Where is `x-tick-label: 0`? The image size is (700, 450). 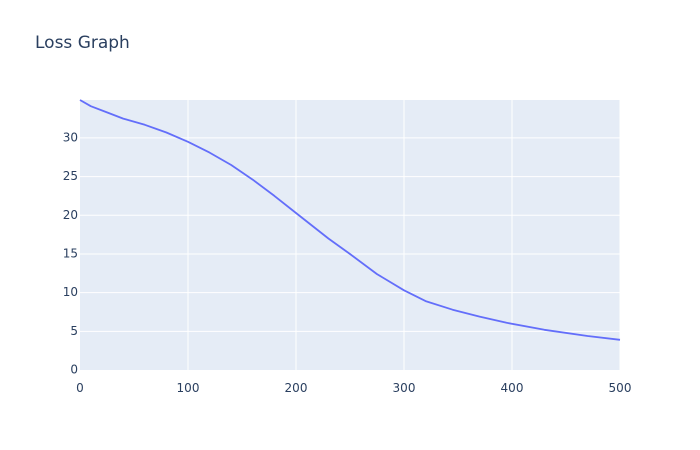
x-tick-label: 0 is located at coordinates (80, 388).